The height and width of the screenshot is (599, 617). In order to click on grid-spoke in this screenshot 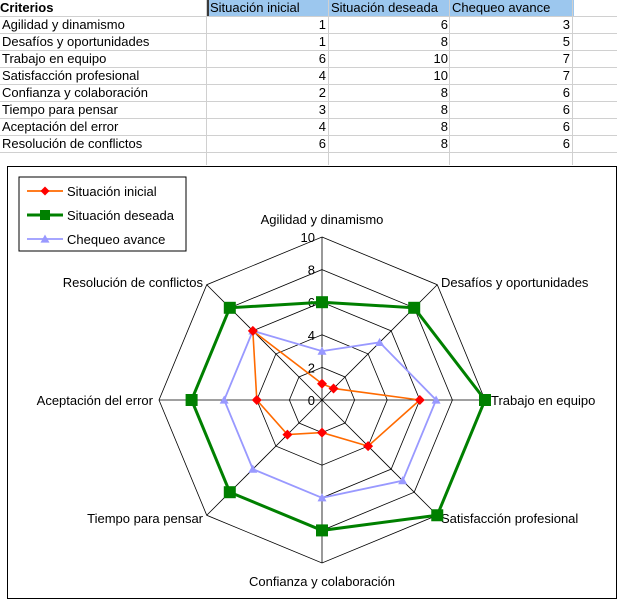, I will do `click(379, 457)`.